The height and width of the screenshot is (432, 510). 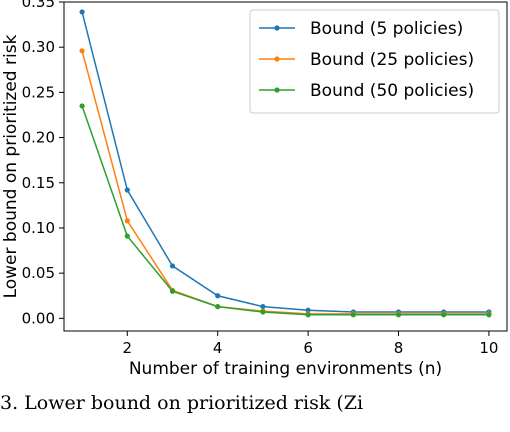 What do you see at coordinates (38, 228) in the screenshot?
I see `y-tick-label: 0.10` at bounding box center [38, 228].